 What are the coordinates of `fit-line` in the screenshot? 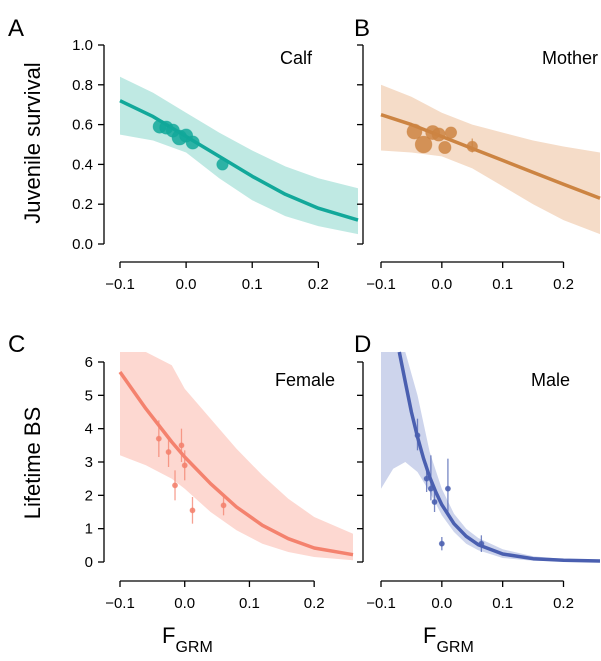 It's located at (499, 457).